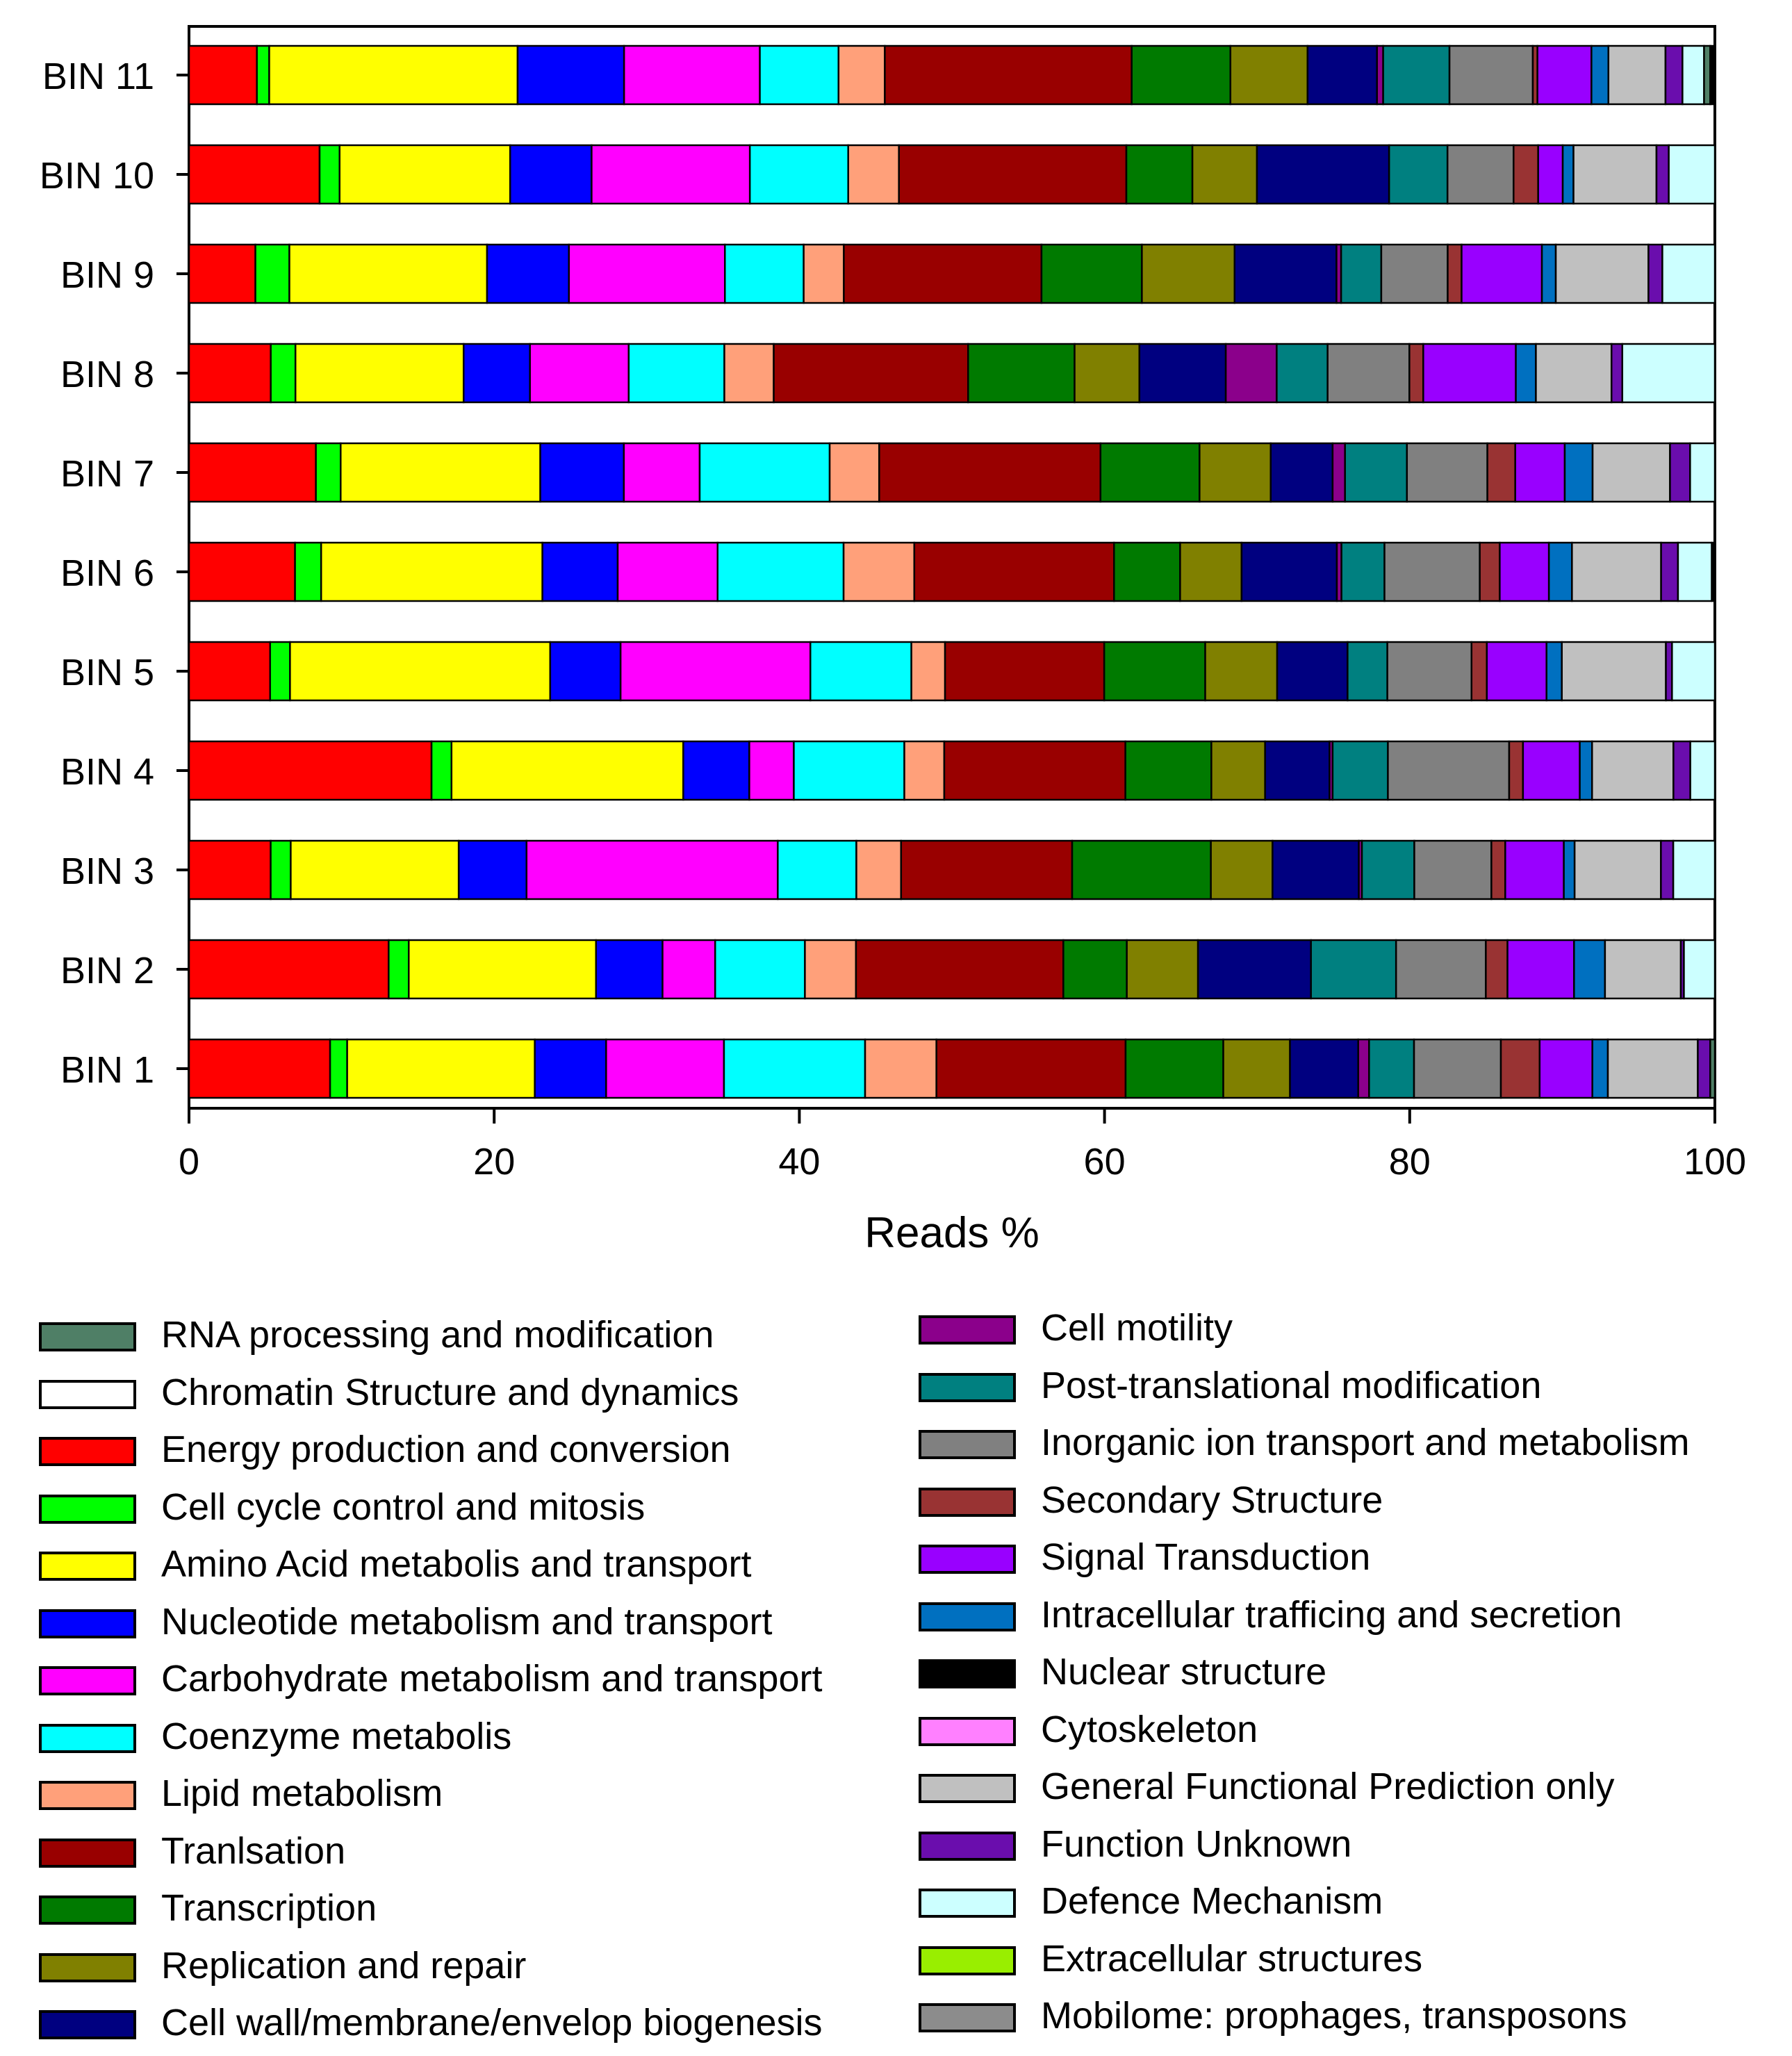  What do you see at coordinates (404, 1507) in the screenshot?
I see `legend-label: Cell cycle control and mitosis` at bounding box center [404, 1507].